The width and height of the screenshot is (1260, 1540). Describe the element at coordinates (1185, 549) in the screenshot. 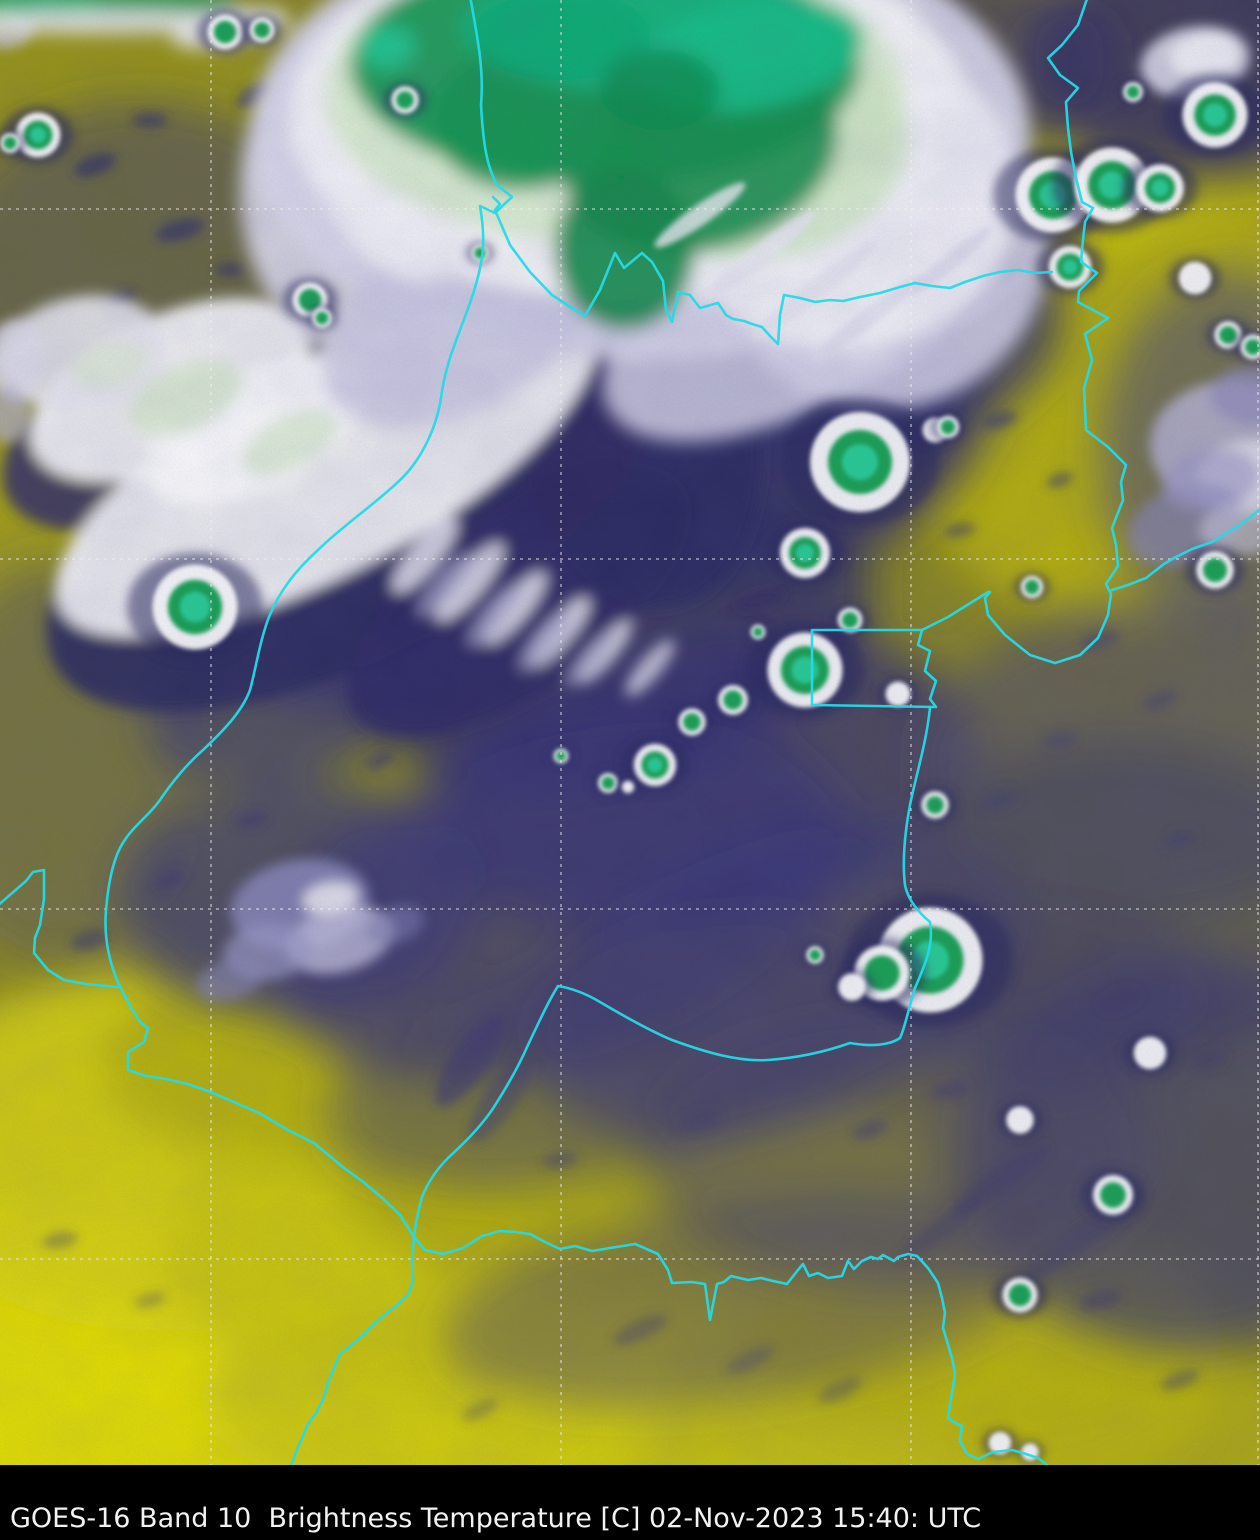

I see `border-southeast-branch` at that location.